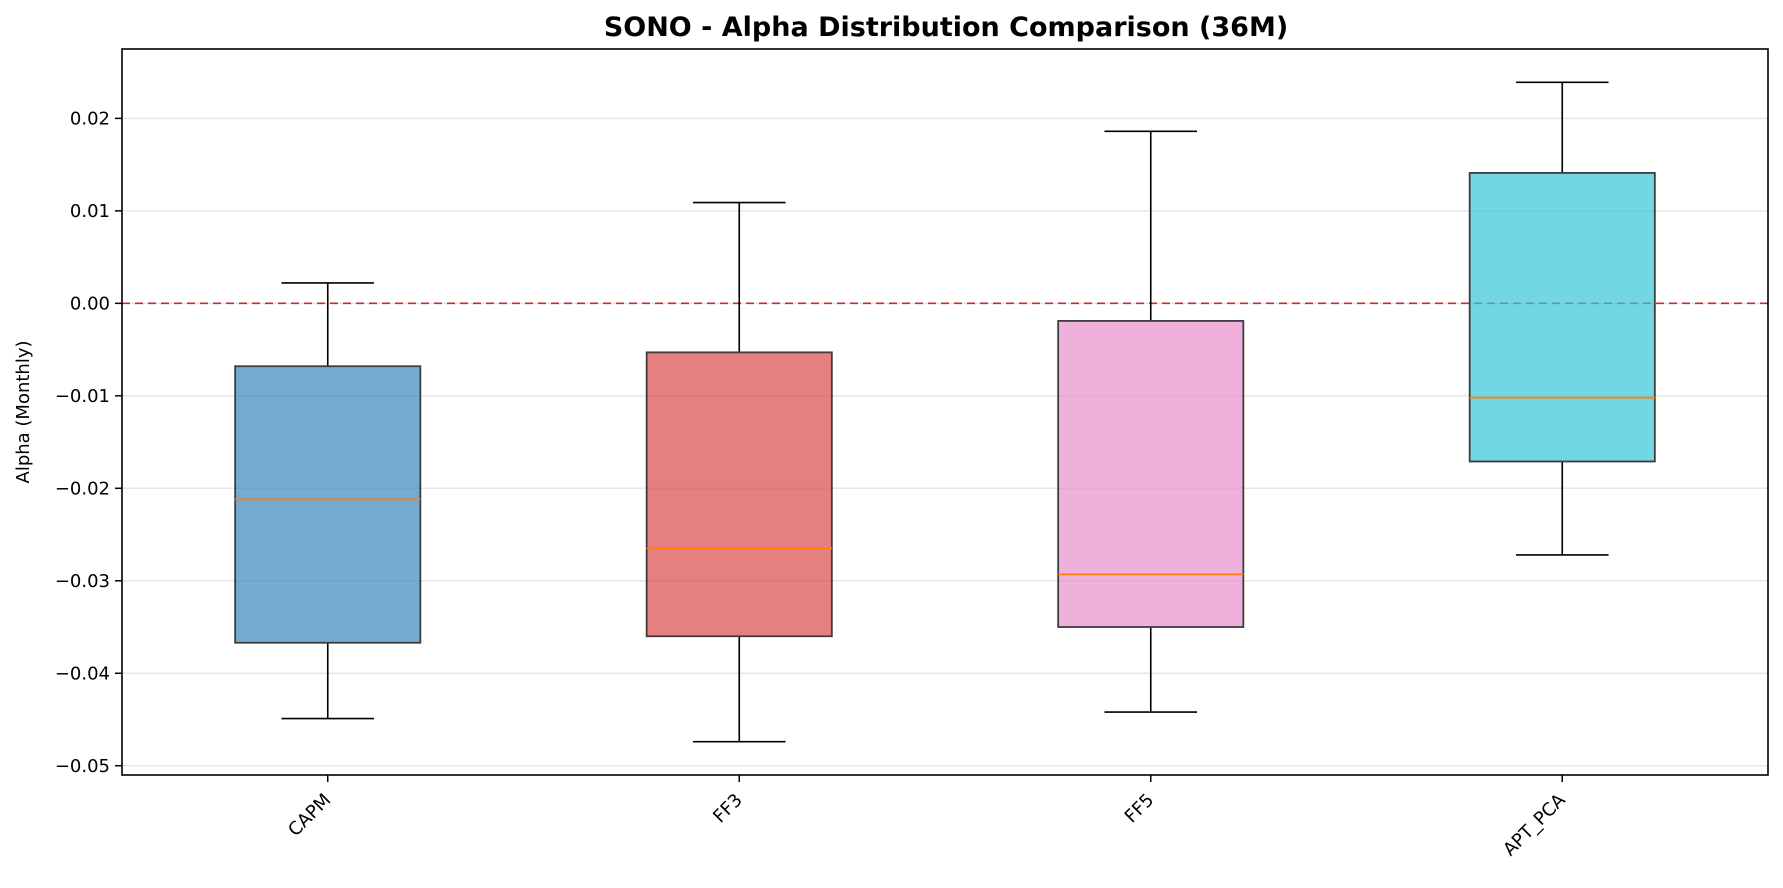  I want to click on x-tick-label: APT_PCA, so click(1534, 824).